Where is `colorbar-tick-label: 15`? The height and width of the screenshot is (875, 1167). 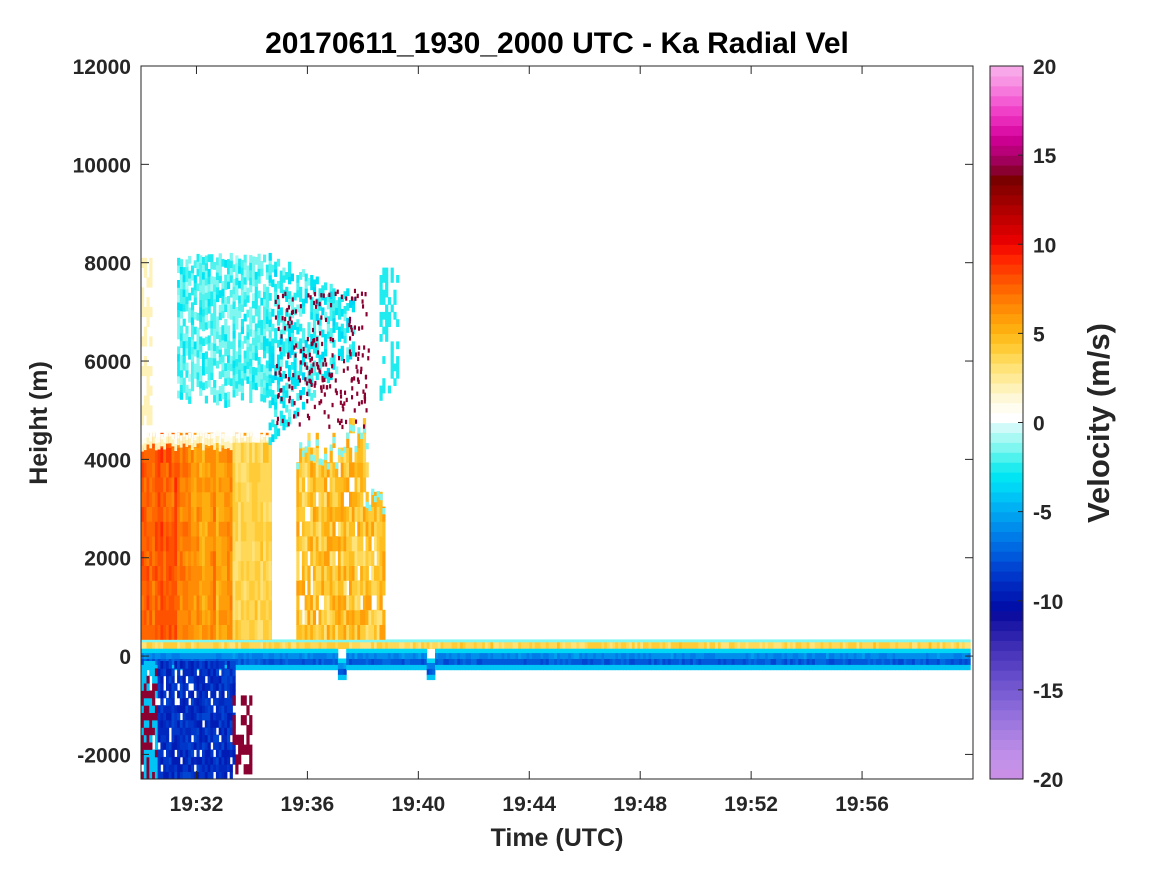
colorbar-tick-label: 15 is located at coordinates (1045, 156).